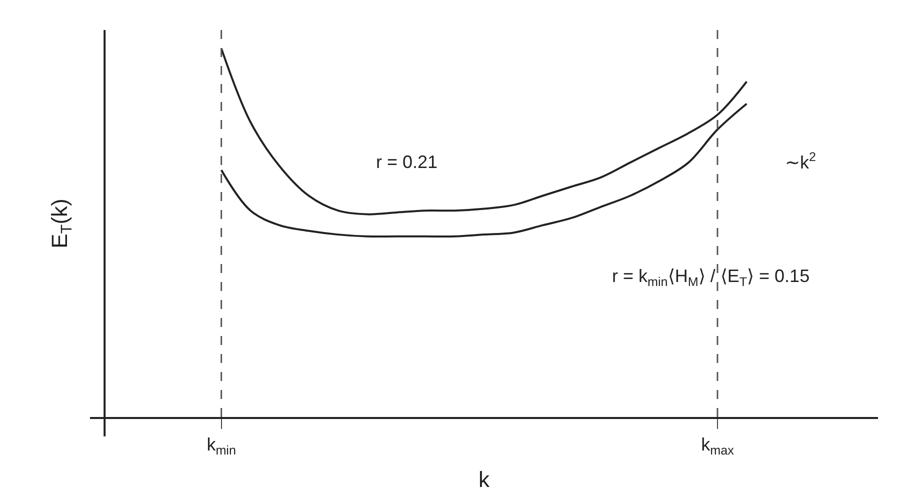 This screenshot has width=918, height=500. What do you see at coordinates (221, 446) in the screenshot?
I see `x-tick-label: k$_{min}$` at bounding box center [221, 446].